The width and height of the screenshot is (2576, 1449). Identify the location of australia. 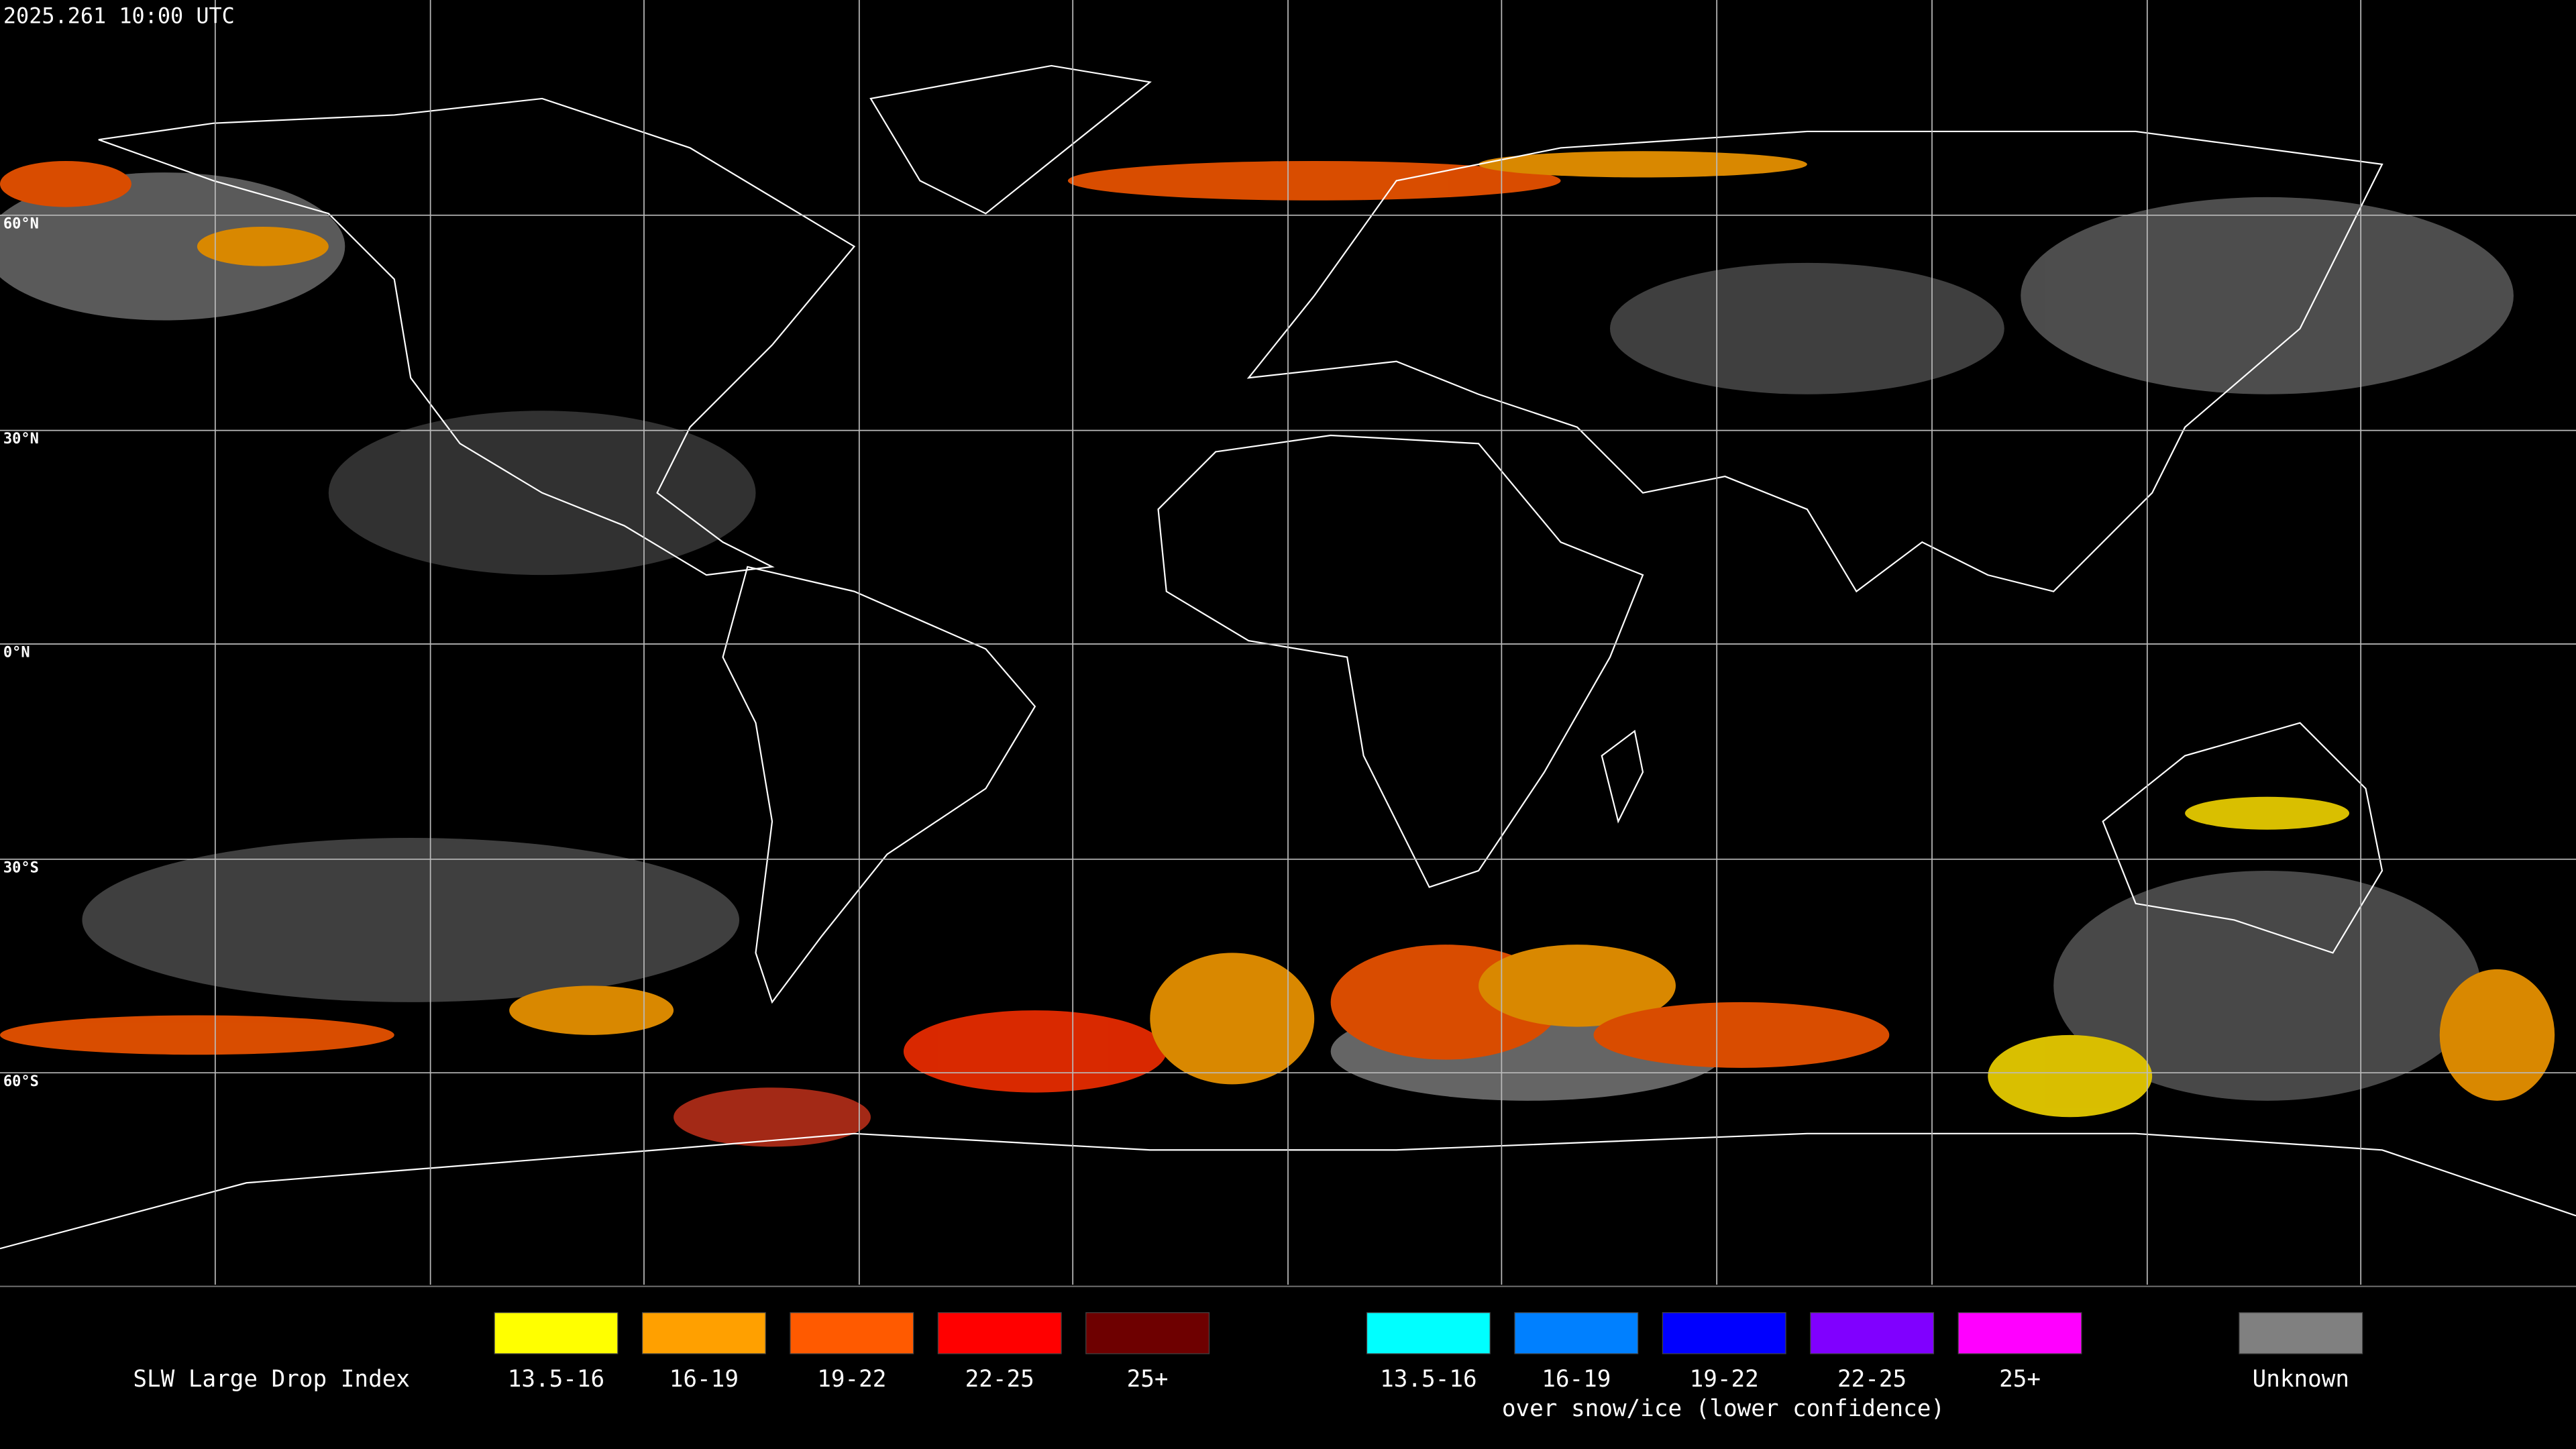
(2242, 838).